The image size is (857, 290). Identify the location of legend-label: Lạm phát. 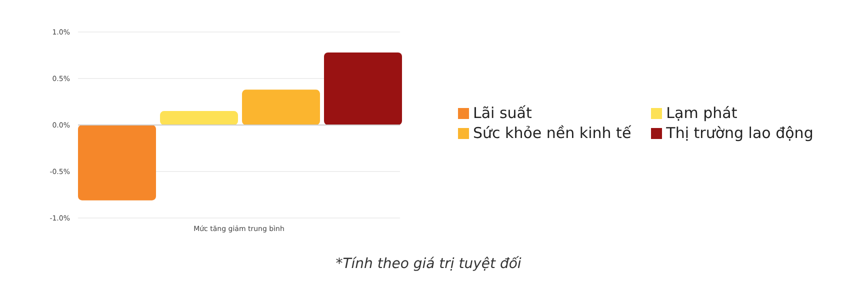
(702, 113).